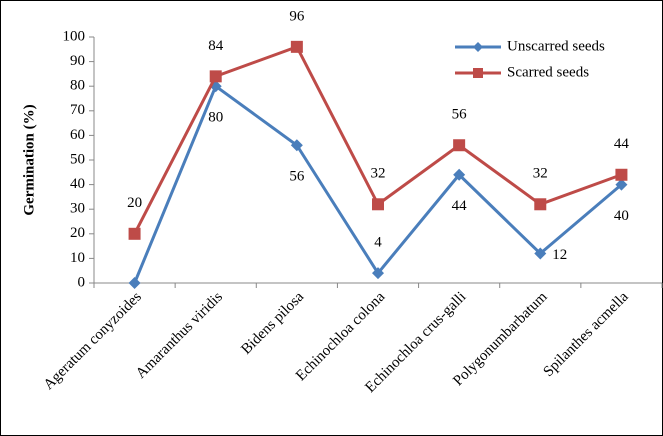 The height and width of the screenshot is (436, 663). I want to click on y-tick-label: 30, so click(77, 209).